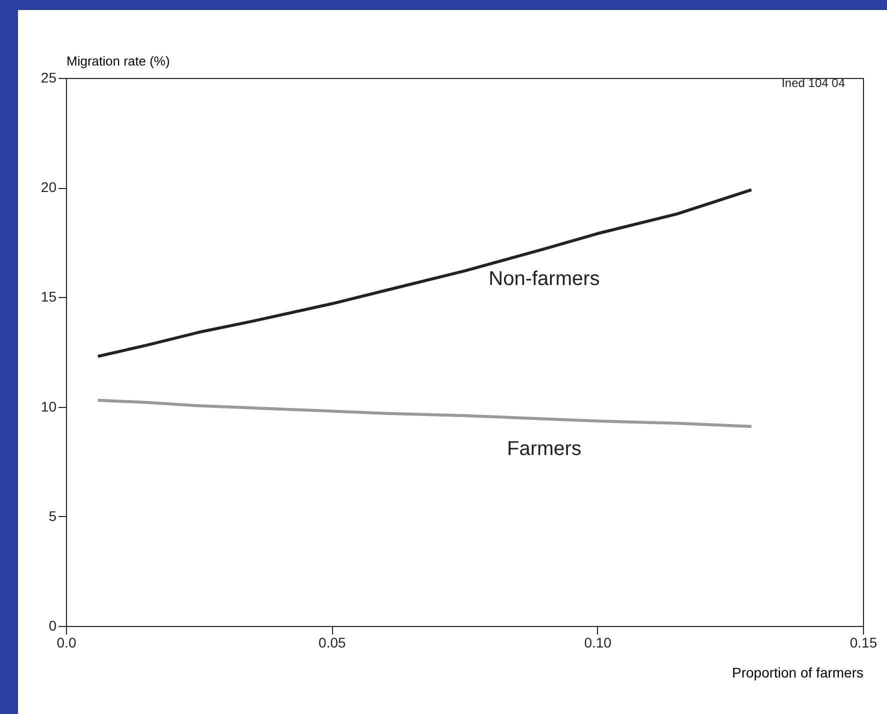 This screenshot has height=714, width=887. Describe the element at coordinates (598, 642) in the screenshot. I see `x-tick-label: 0.10` at that location.